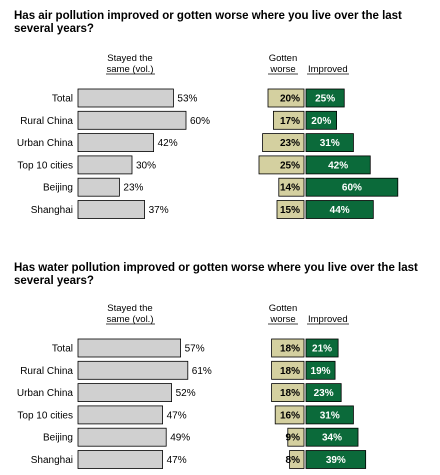 The width and height of the screenshot is (440, 475). I want to click on improved-value-total: 21%, so click(322, 349).